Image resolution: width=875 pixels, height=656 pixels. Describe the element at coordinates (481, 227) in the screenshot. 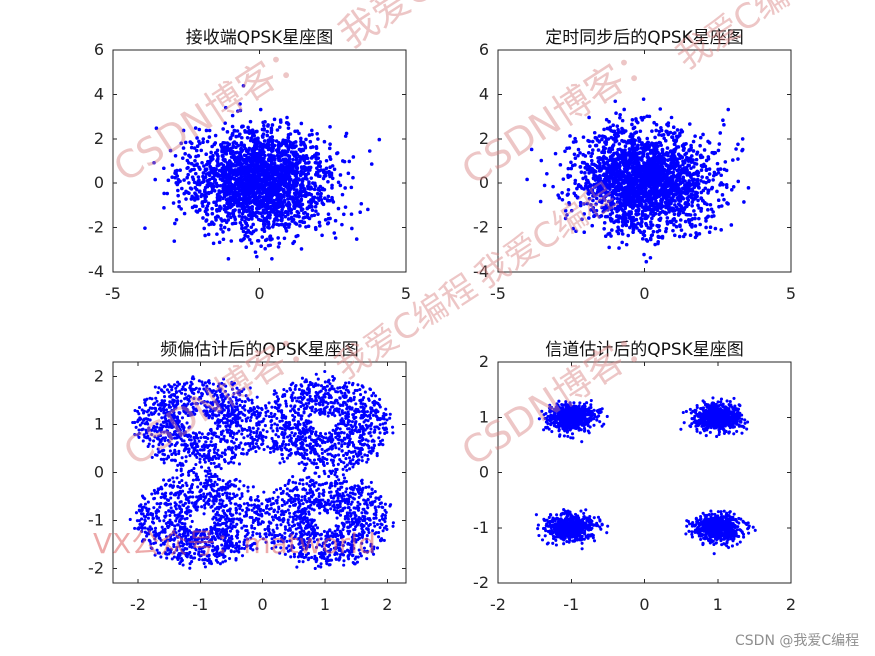

I see `y-tick-label: -2` at that location.